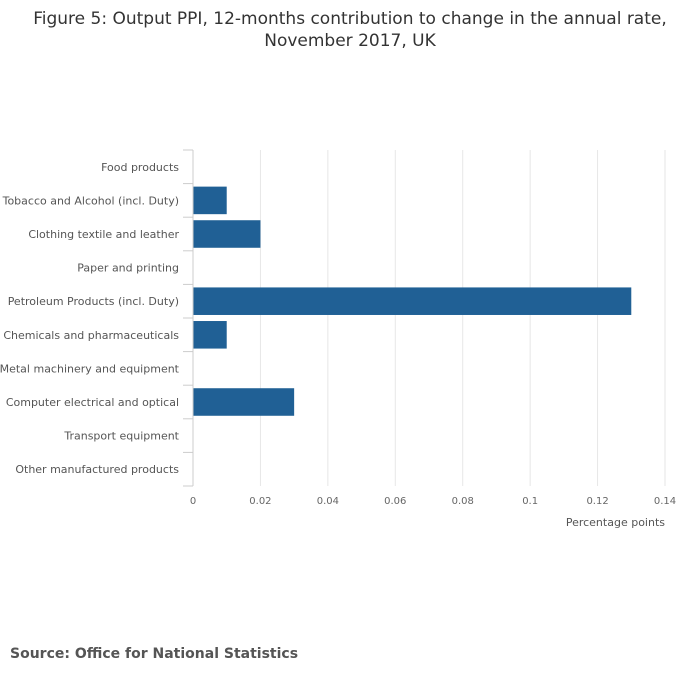  Describe the element at coordinates (260, 501) in the screenshot. I see `x-tick-label: 0.02` at that location.